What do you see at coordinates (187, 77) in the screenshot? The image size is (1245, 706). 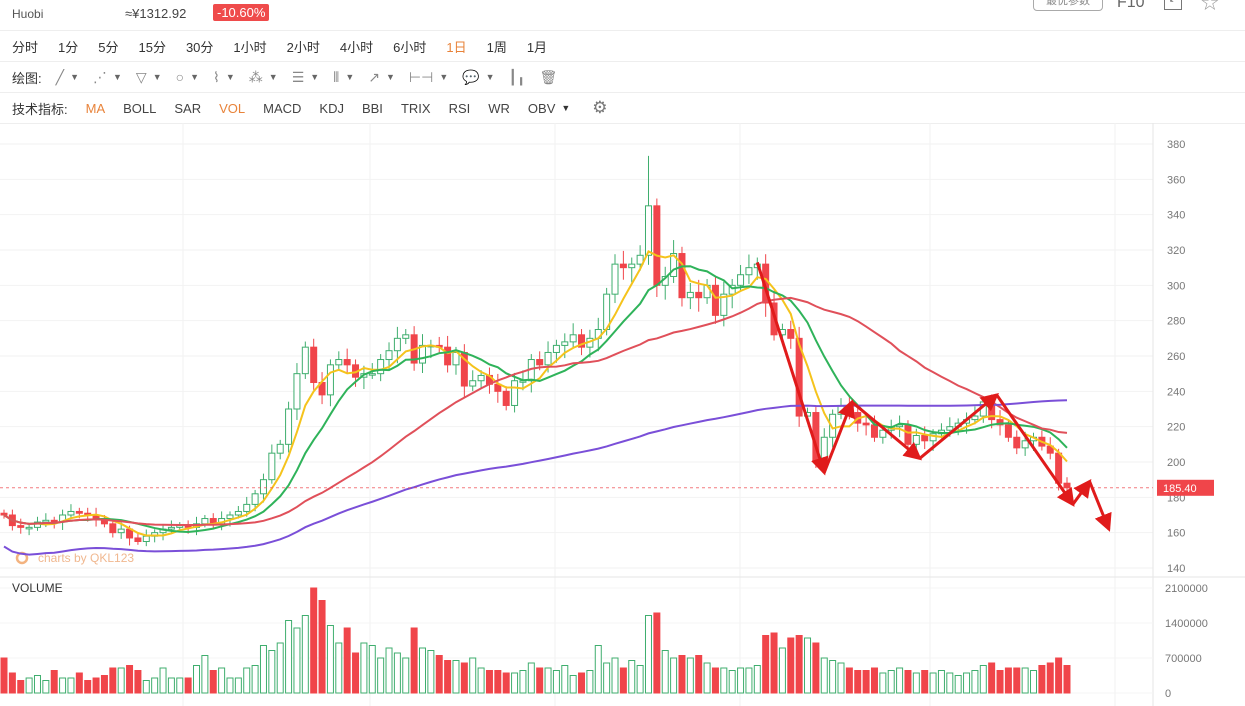 I see `circle-tool-button: ○ ▼` at bounding box center [187, 77].